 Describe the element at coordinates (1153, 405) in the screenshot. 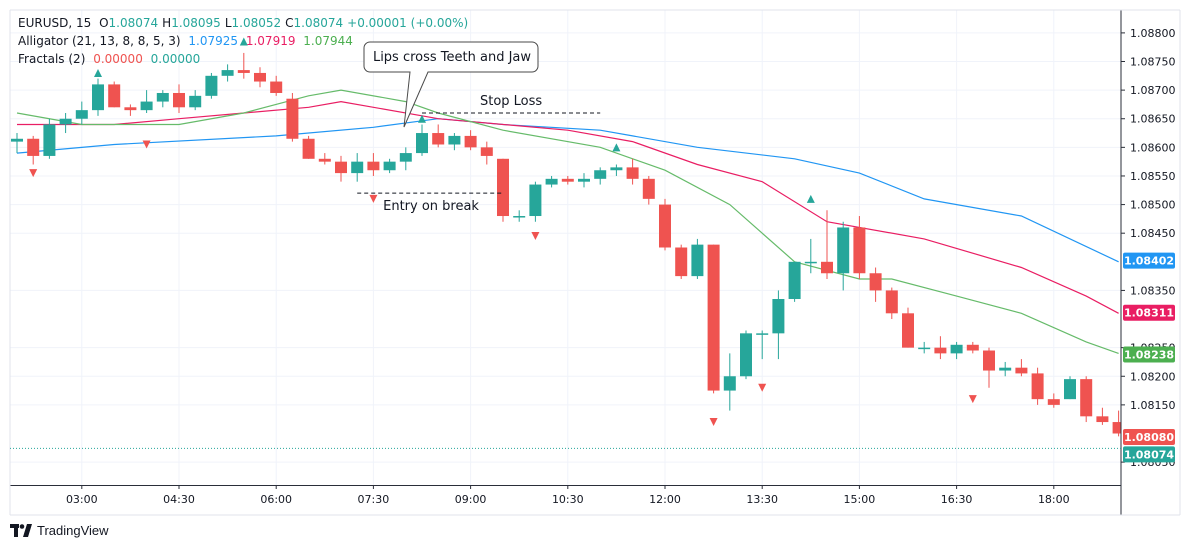

I see `y-tick-label: 1.08150` at that location.